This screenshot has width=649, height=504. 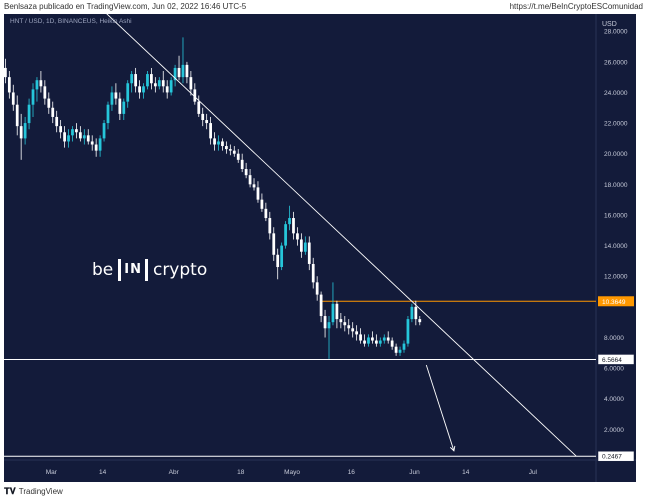 I want to click on price-label-box, so click(x=616, y=301).